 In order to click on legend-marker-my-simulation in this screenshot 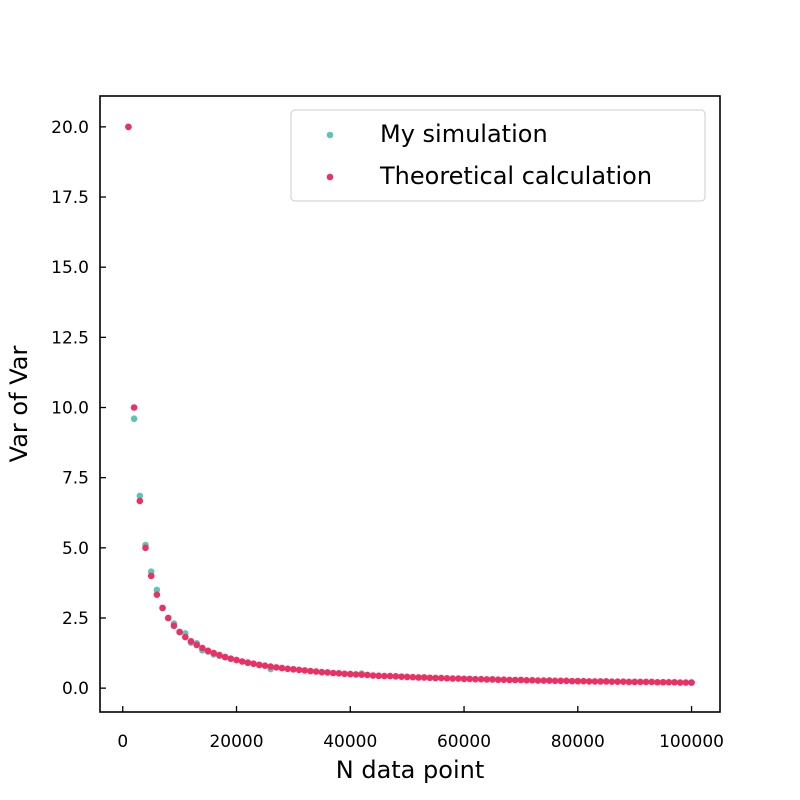, I will do `click(330, 135)`.